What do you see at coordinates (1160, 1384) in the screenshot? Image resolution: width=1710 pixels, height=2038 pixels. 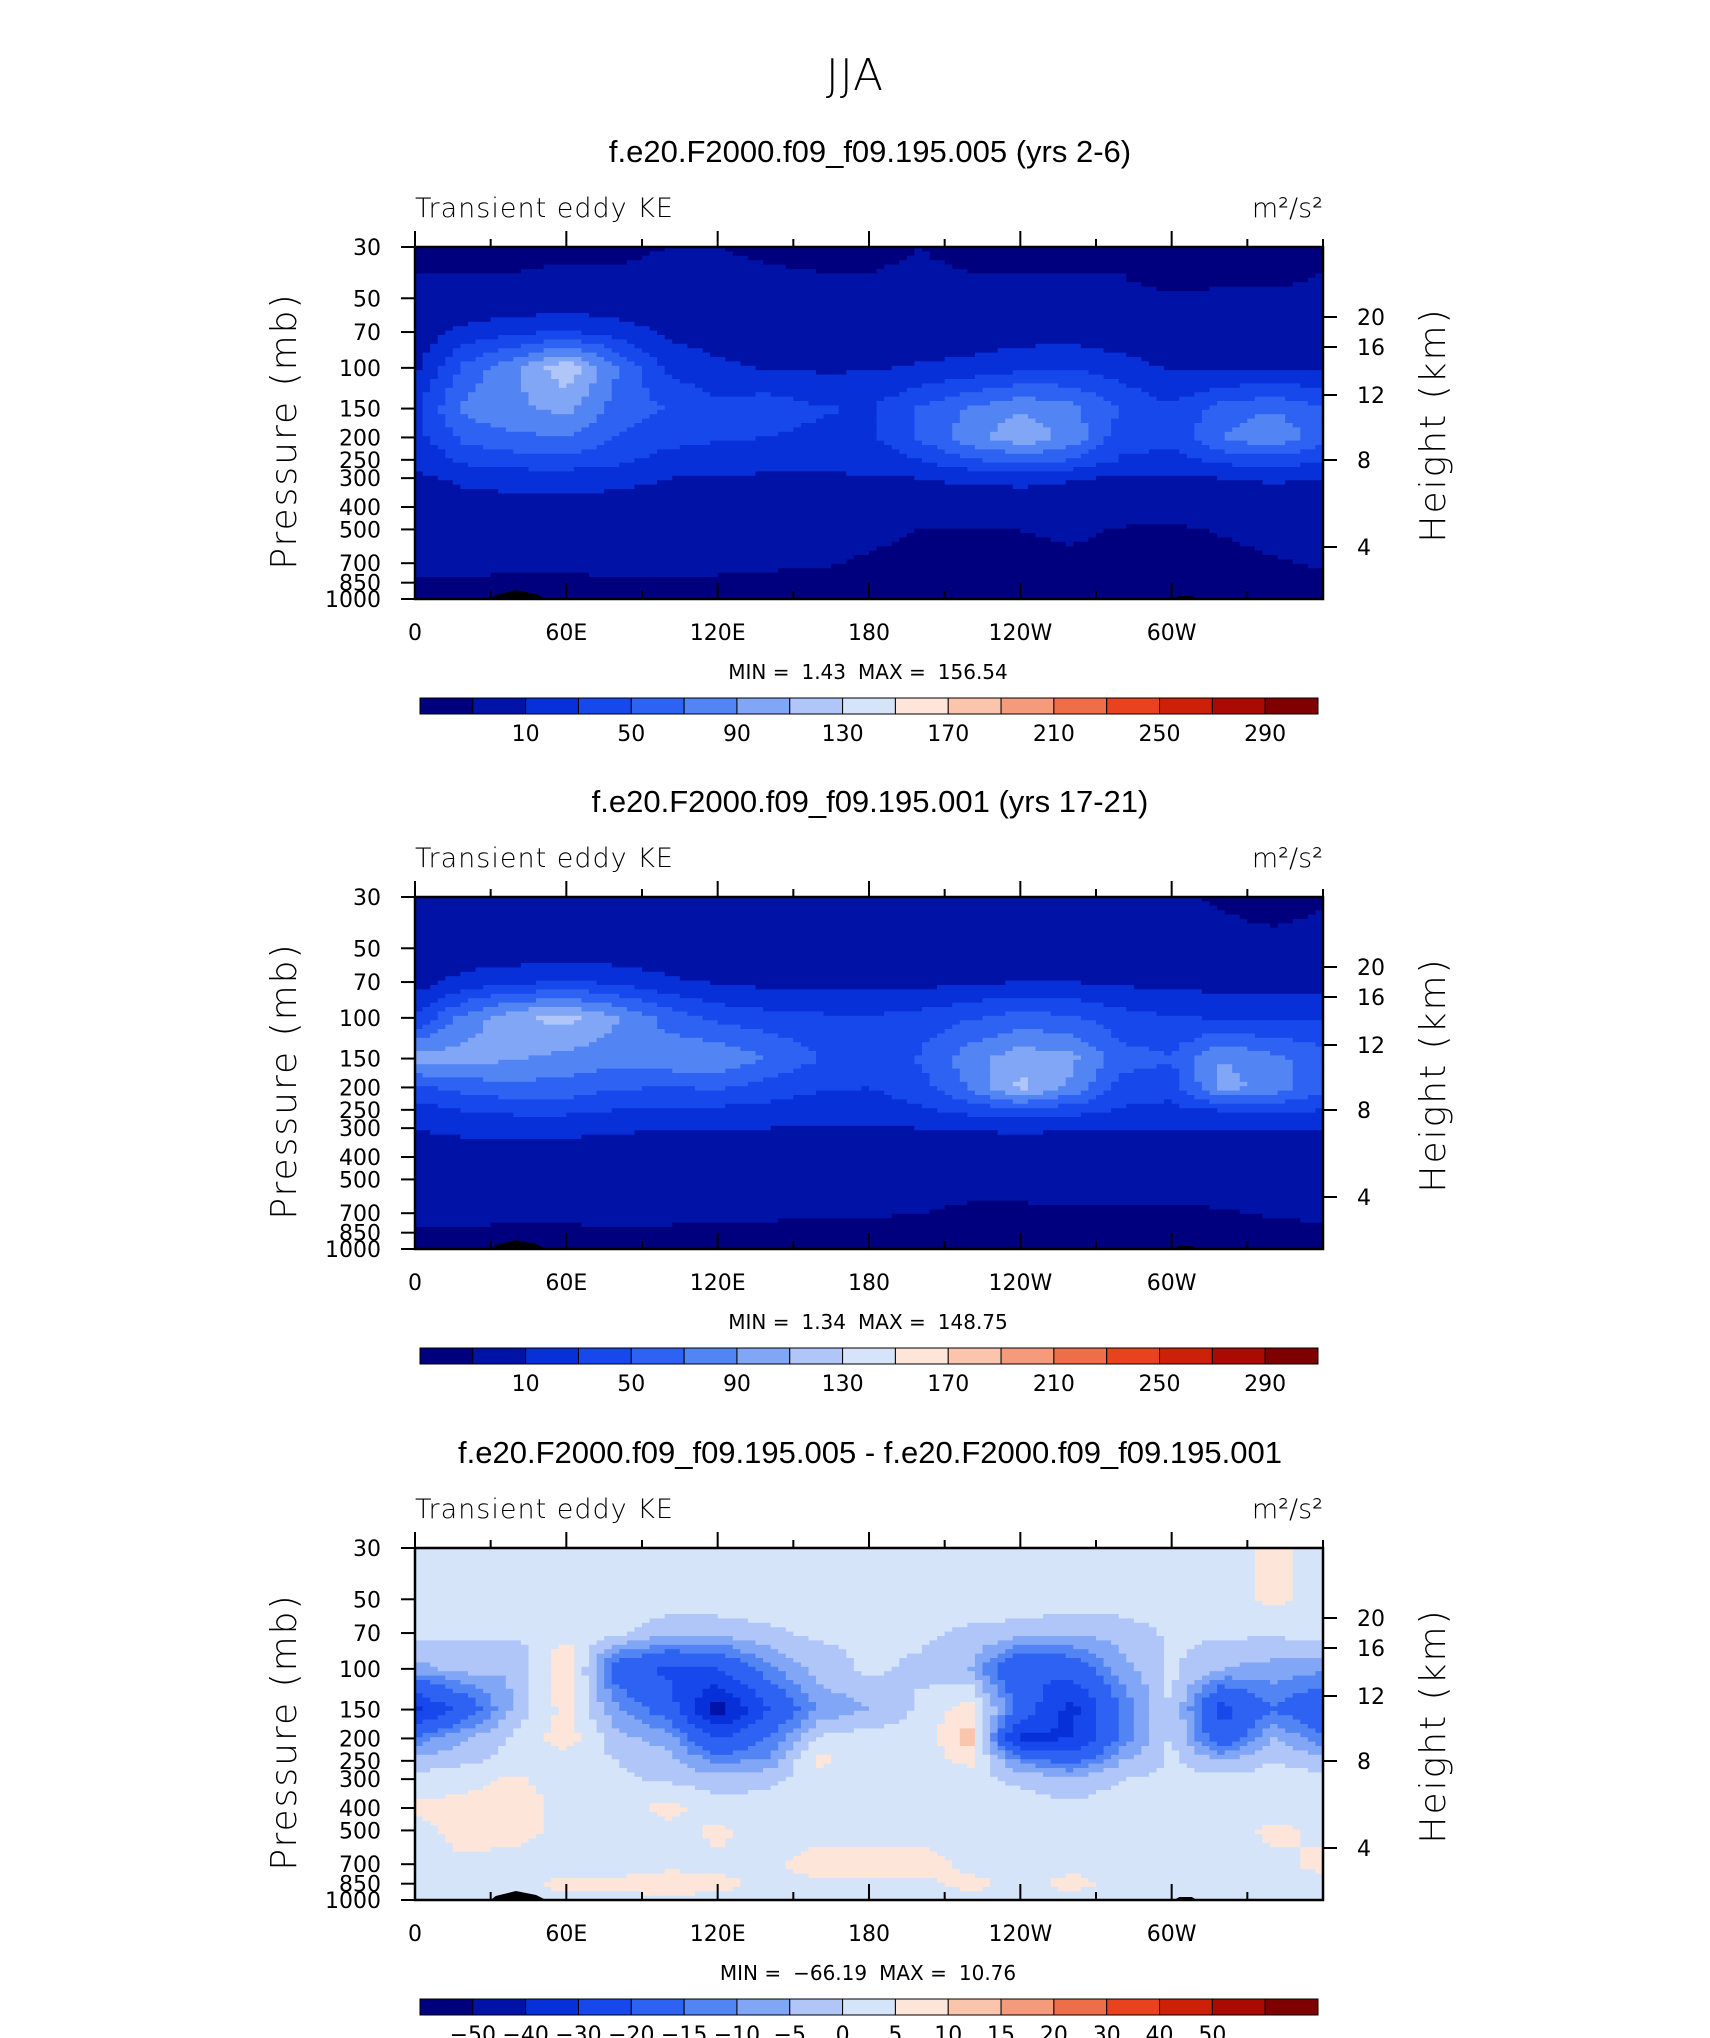 I see `colorbar-label: 250` at bounding box center [1160, 1384].